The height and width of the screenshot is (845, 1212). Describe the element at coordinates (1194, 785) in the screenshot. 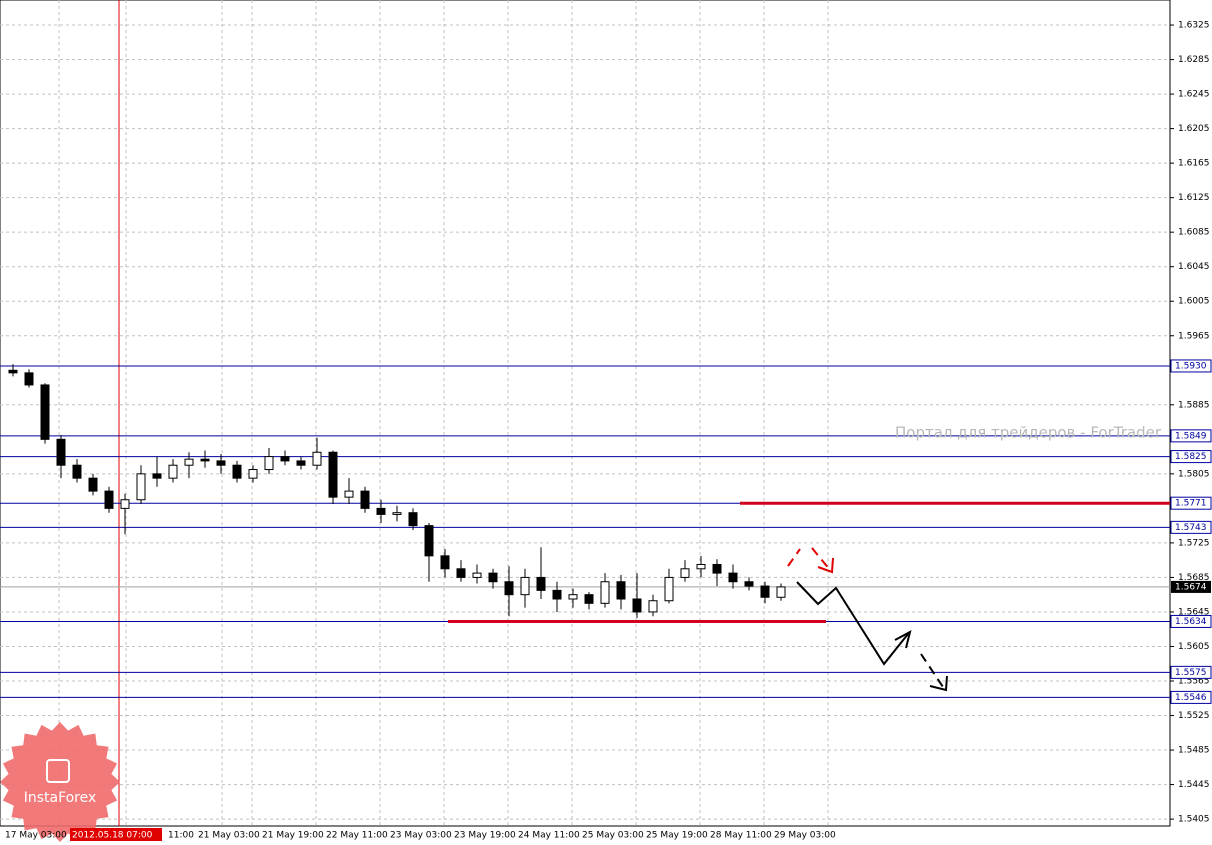

I see `y-tick-label: 1.5445` at that location.